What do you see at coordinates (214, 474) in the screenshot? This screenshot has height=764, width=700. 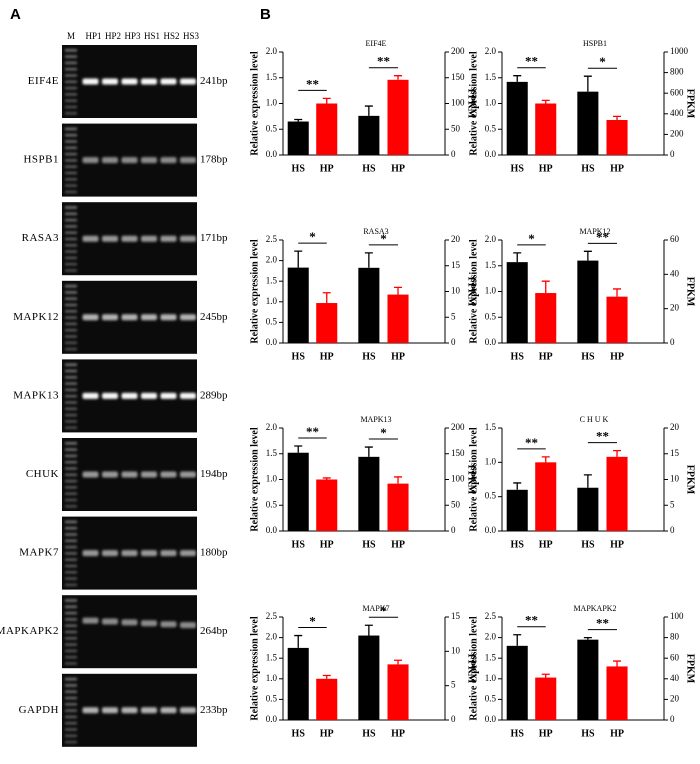 I see `size-label: 194bp` at bounding box center [214, 474].